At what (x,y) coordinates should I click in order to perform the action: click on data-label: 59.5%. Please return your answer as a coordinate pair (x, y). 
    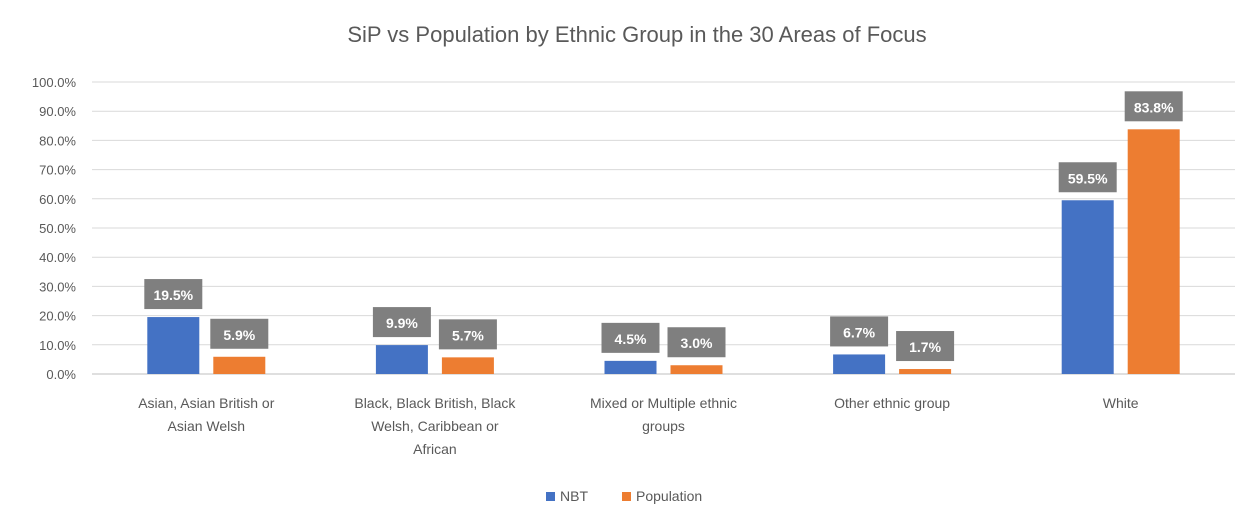
    Looking at the image, I should click on (1088, 178).